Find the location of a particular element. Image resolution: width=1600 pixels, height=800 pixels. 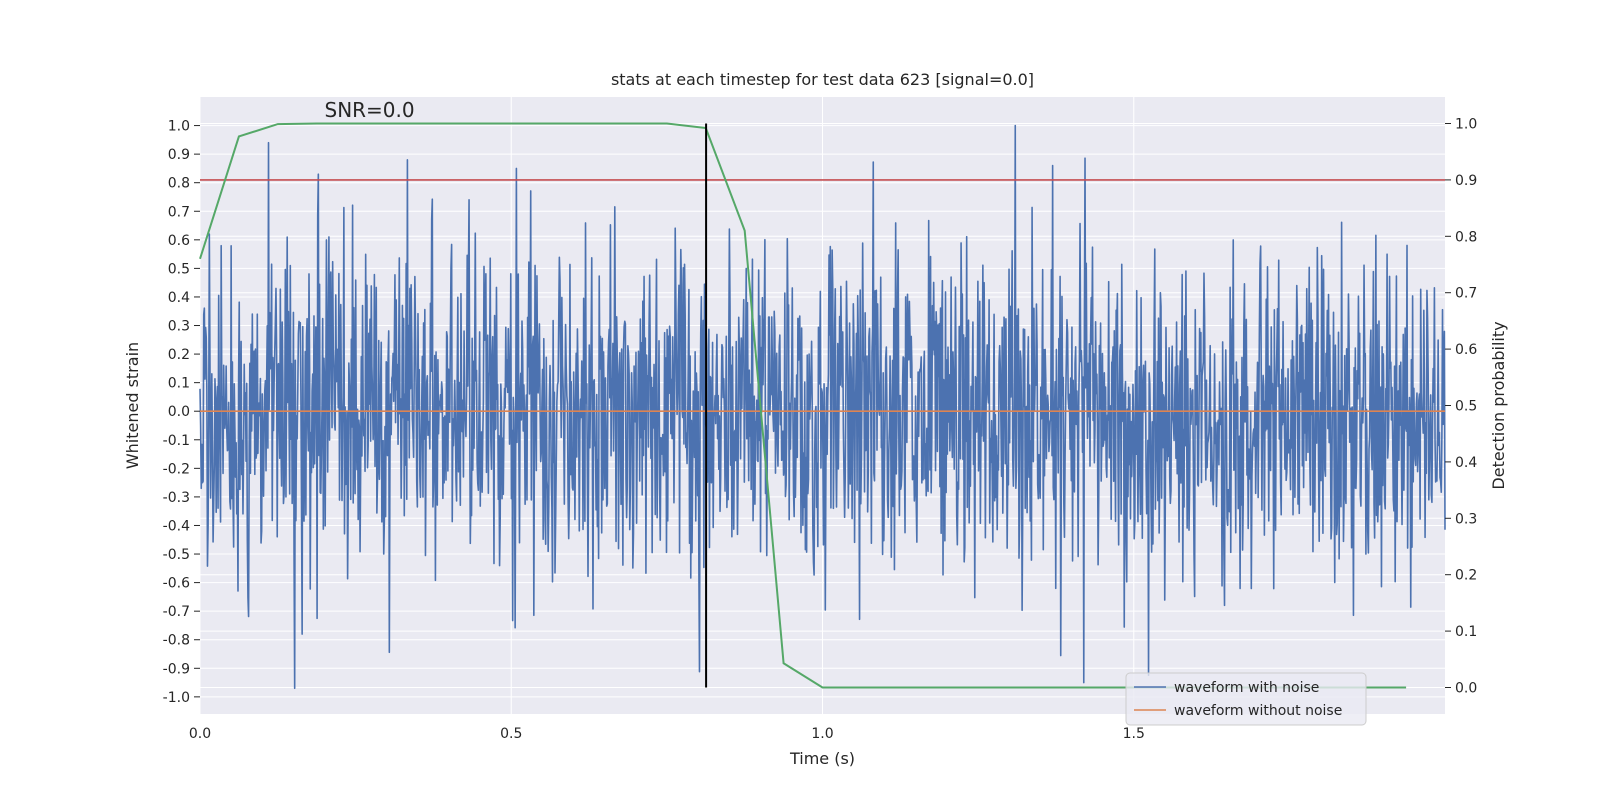

y-left-tick-label: -0.4 is located at coordinates (176, 526).